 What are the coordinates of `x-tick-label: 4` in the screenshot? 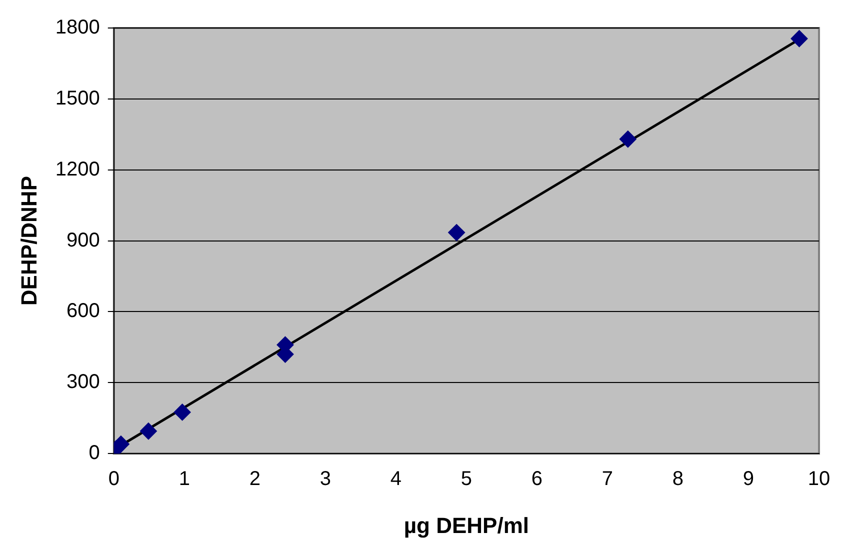 It's located at (396, 479).